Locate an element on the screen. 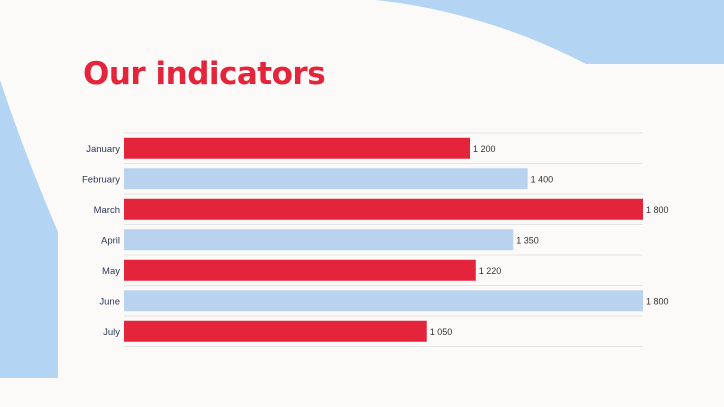 This screenshot has width=724, height=407. category-label: March is located at coordinates (107, 210).